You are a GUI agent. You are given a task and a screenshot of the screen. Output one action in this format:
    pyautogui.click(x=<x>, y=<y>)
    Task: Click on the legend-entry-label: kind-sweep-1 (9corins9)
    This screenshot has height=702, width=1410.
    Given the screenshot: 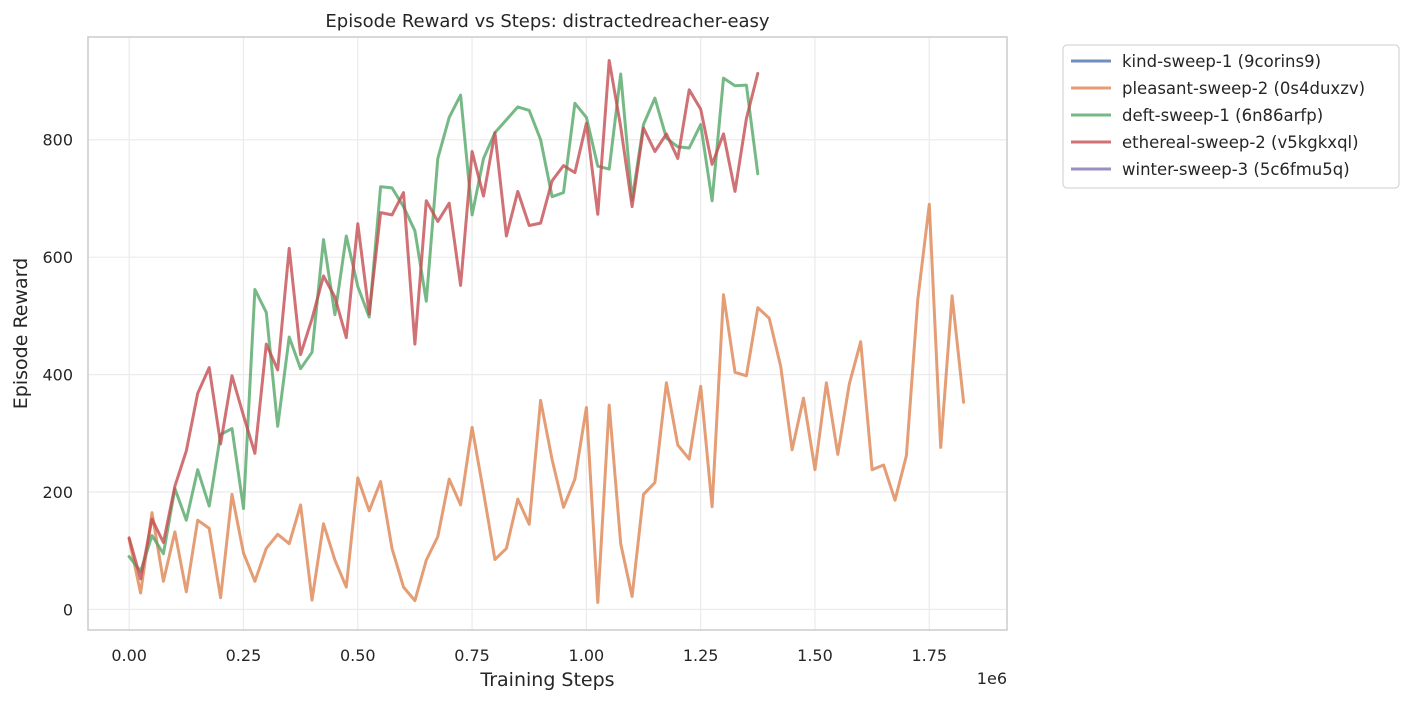 What is the action you would take?
    pyautogui.click(x=1221, y=61)
    